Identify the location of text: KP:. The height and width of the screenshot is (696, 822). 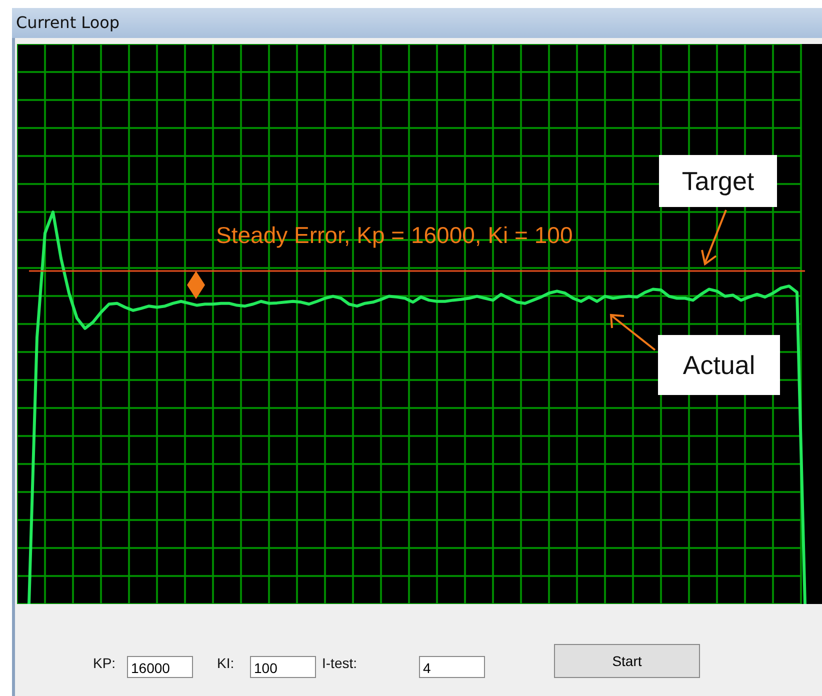
(104, 663).